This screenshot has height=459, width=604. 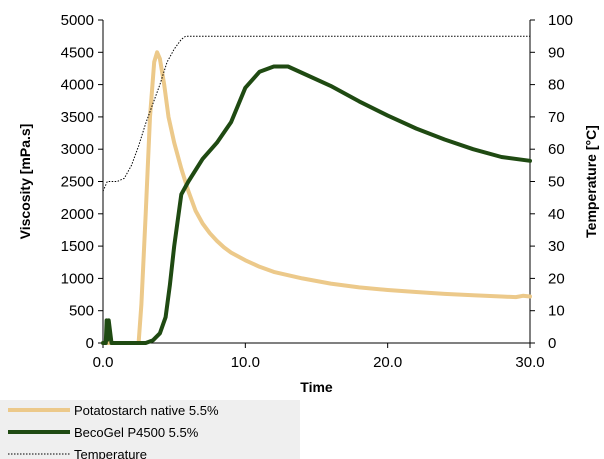 I want to click on x-tick-label: 20.0, so click(x=387, y=362).